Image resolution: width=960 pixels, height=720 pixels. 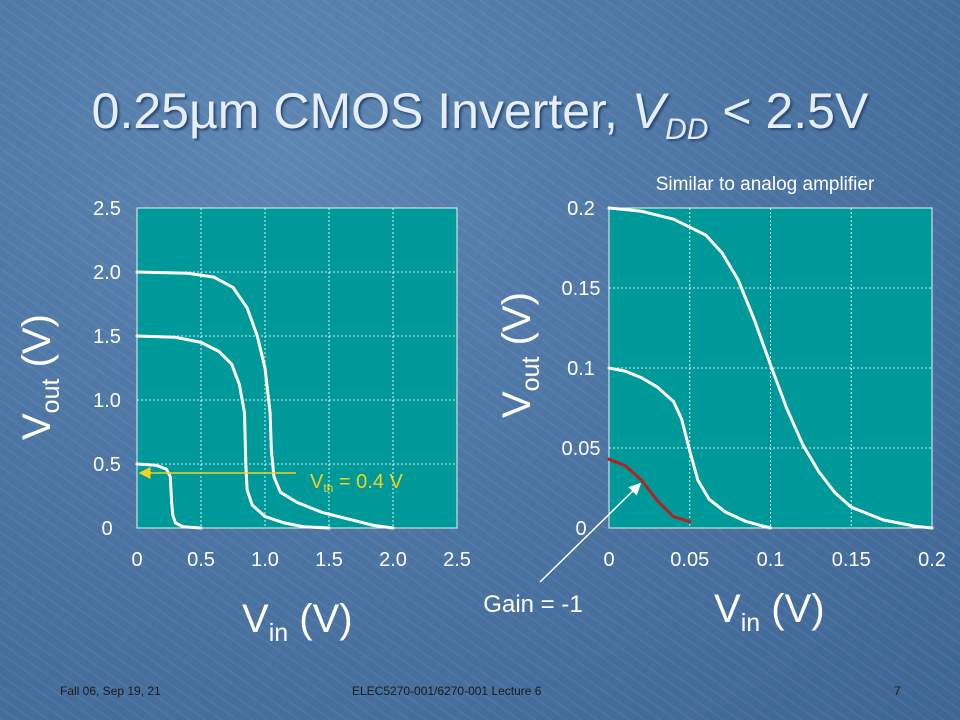 I want to click on chart1-series-2-line, so click(x=233, y=432).